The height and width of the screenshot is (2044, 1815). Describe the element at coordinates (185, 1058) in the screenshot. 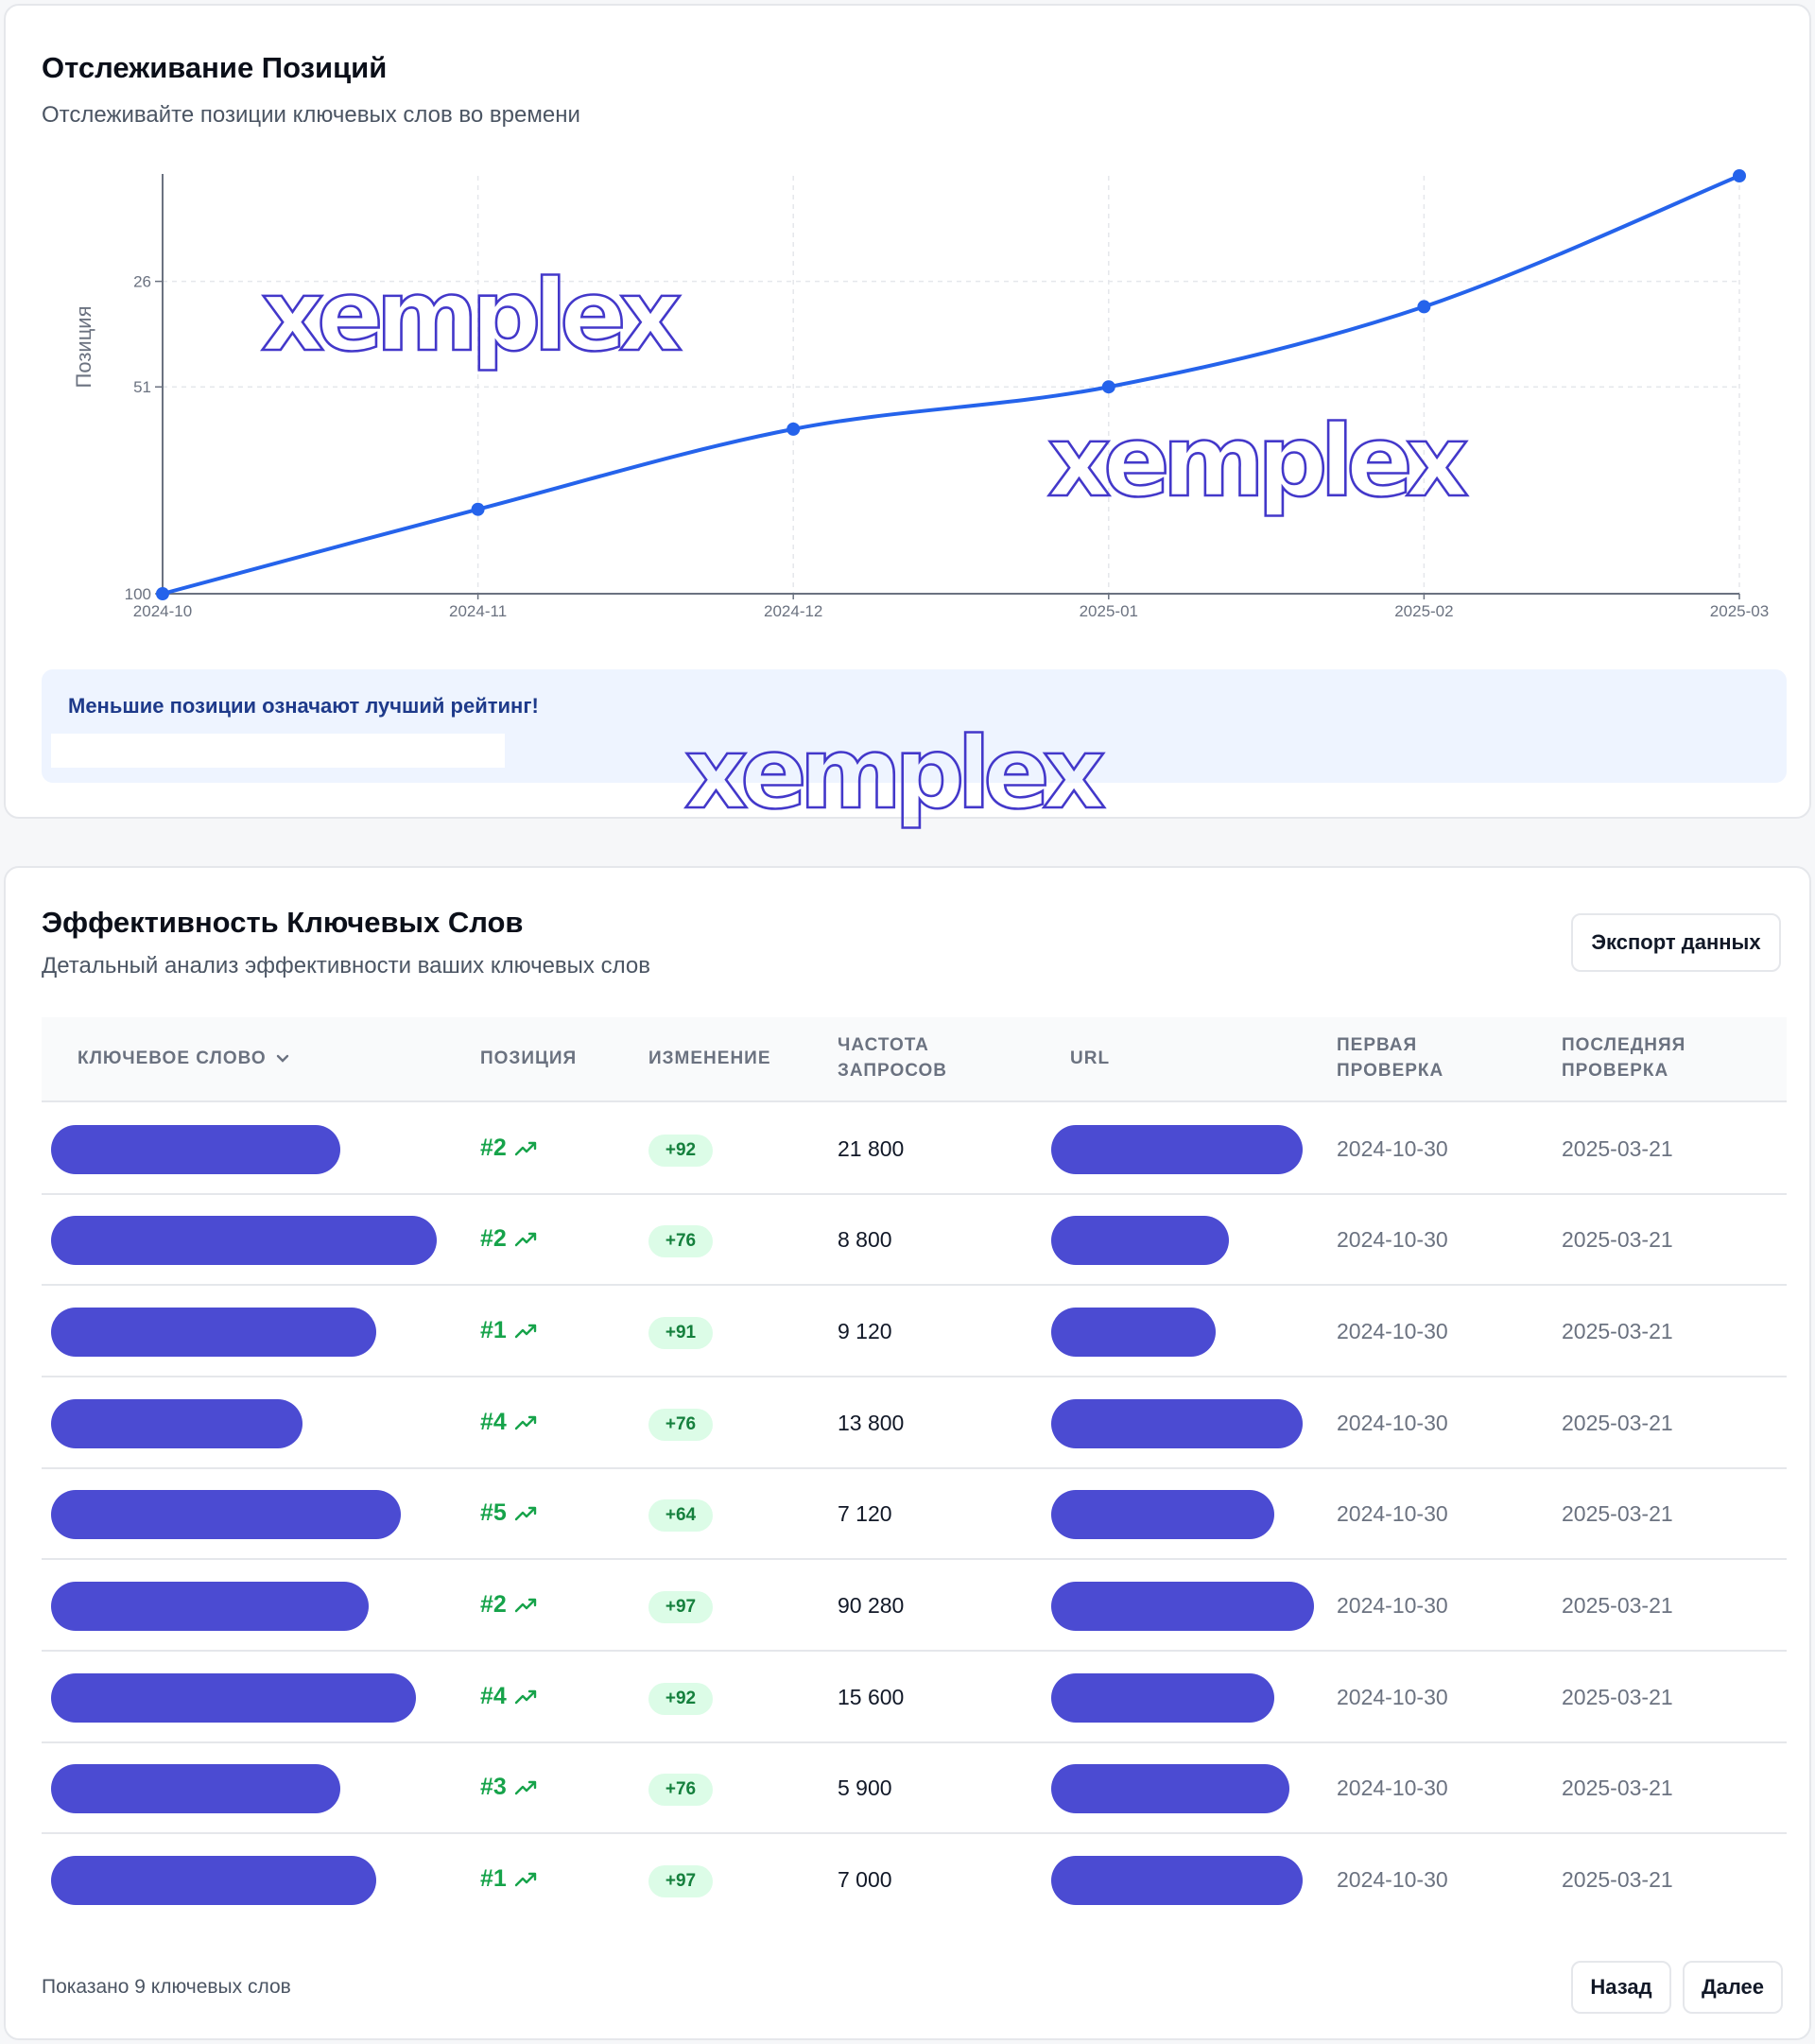

I see `column-header-keyword: КЛЮЧЕВОЕ СЛОВО` at that location.